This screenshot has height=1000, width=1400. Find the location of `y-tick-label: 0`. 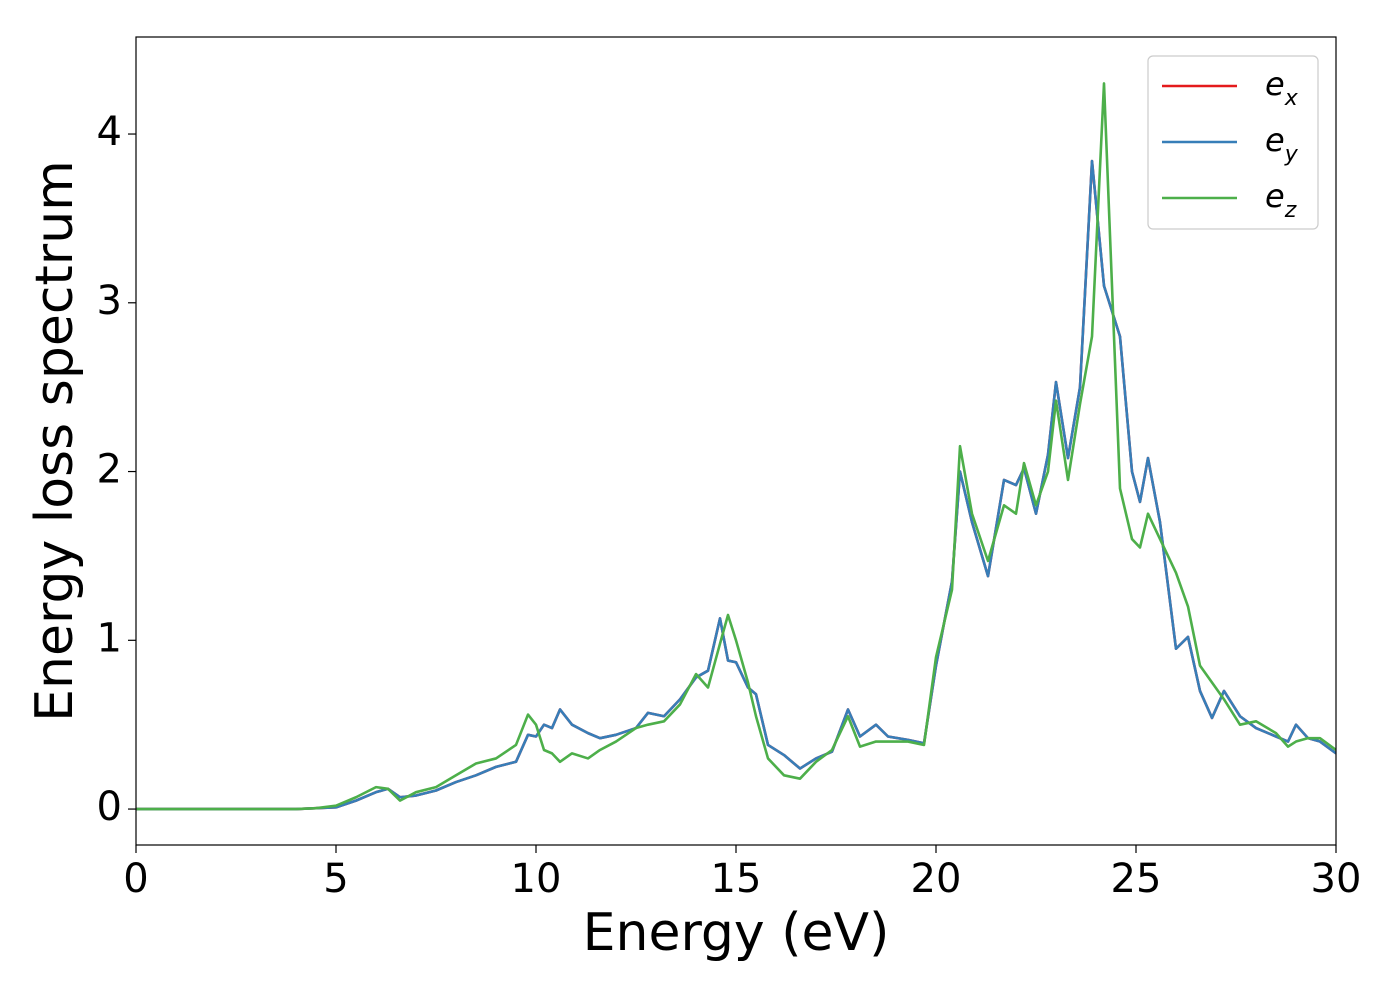

y-tick-label: 0 is located at coordinates (109, 807).